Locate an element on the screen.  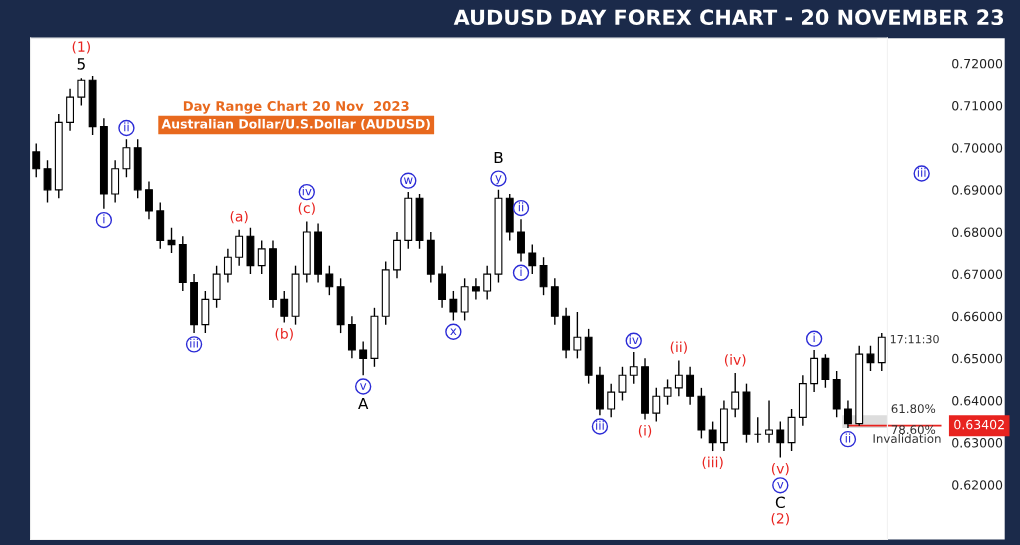
y-tick-label: 0.62000 is located at coordinates (977, 485).